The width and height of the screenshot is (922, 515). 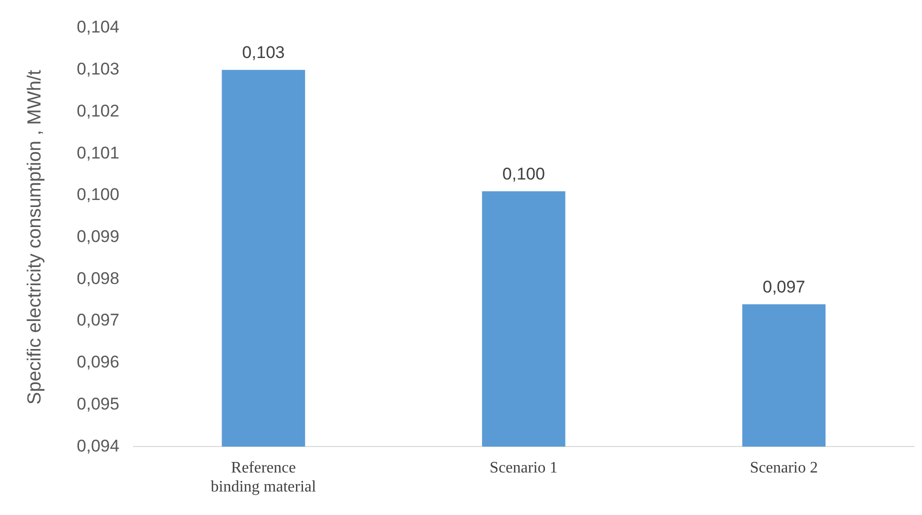 What do you see at coordinates (98, 194) in the screenshot?
I see `y-tick-label: 0,100` at bounding box center [98, 194].